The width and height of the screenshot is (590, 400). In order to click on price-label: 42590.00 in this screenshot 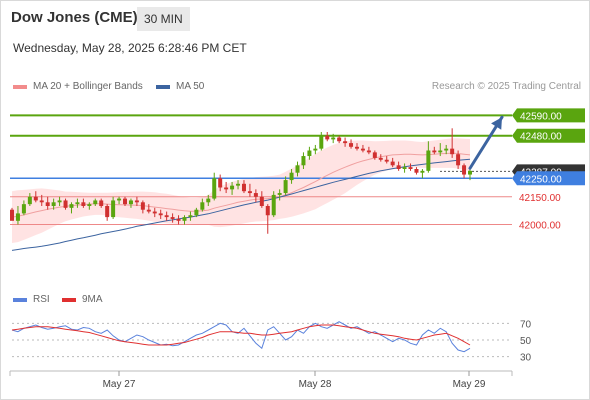, I will do `click(541, 116)`.